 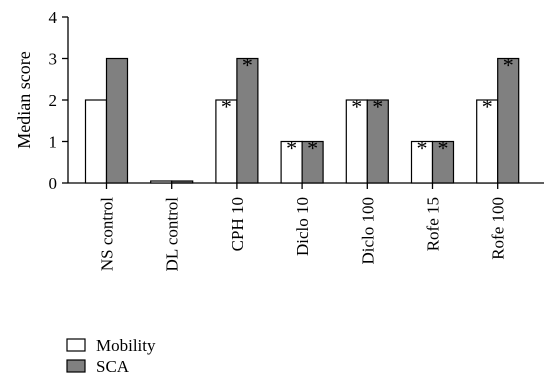 What do you see at coordinates (76, 366) in the screenshot?
I see `legend-swatch-sca` at bounding box center [76, 366].